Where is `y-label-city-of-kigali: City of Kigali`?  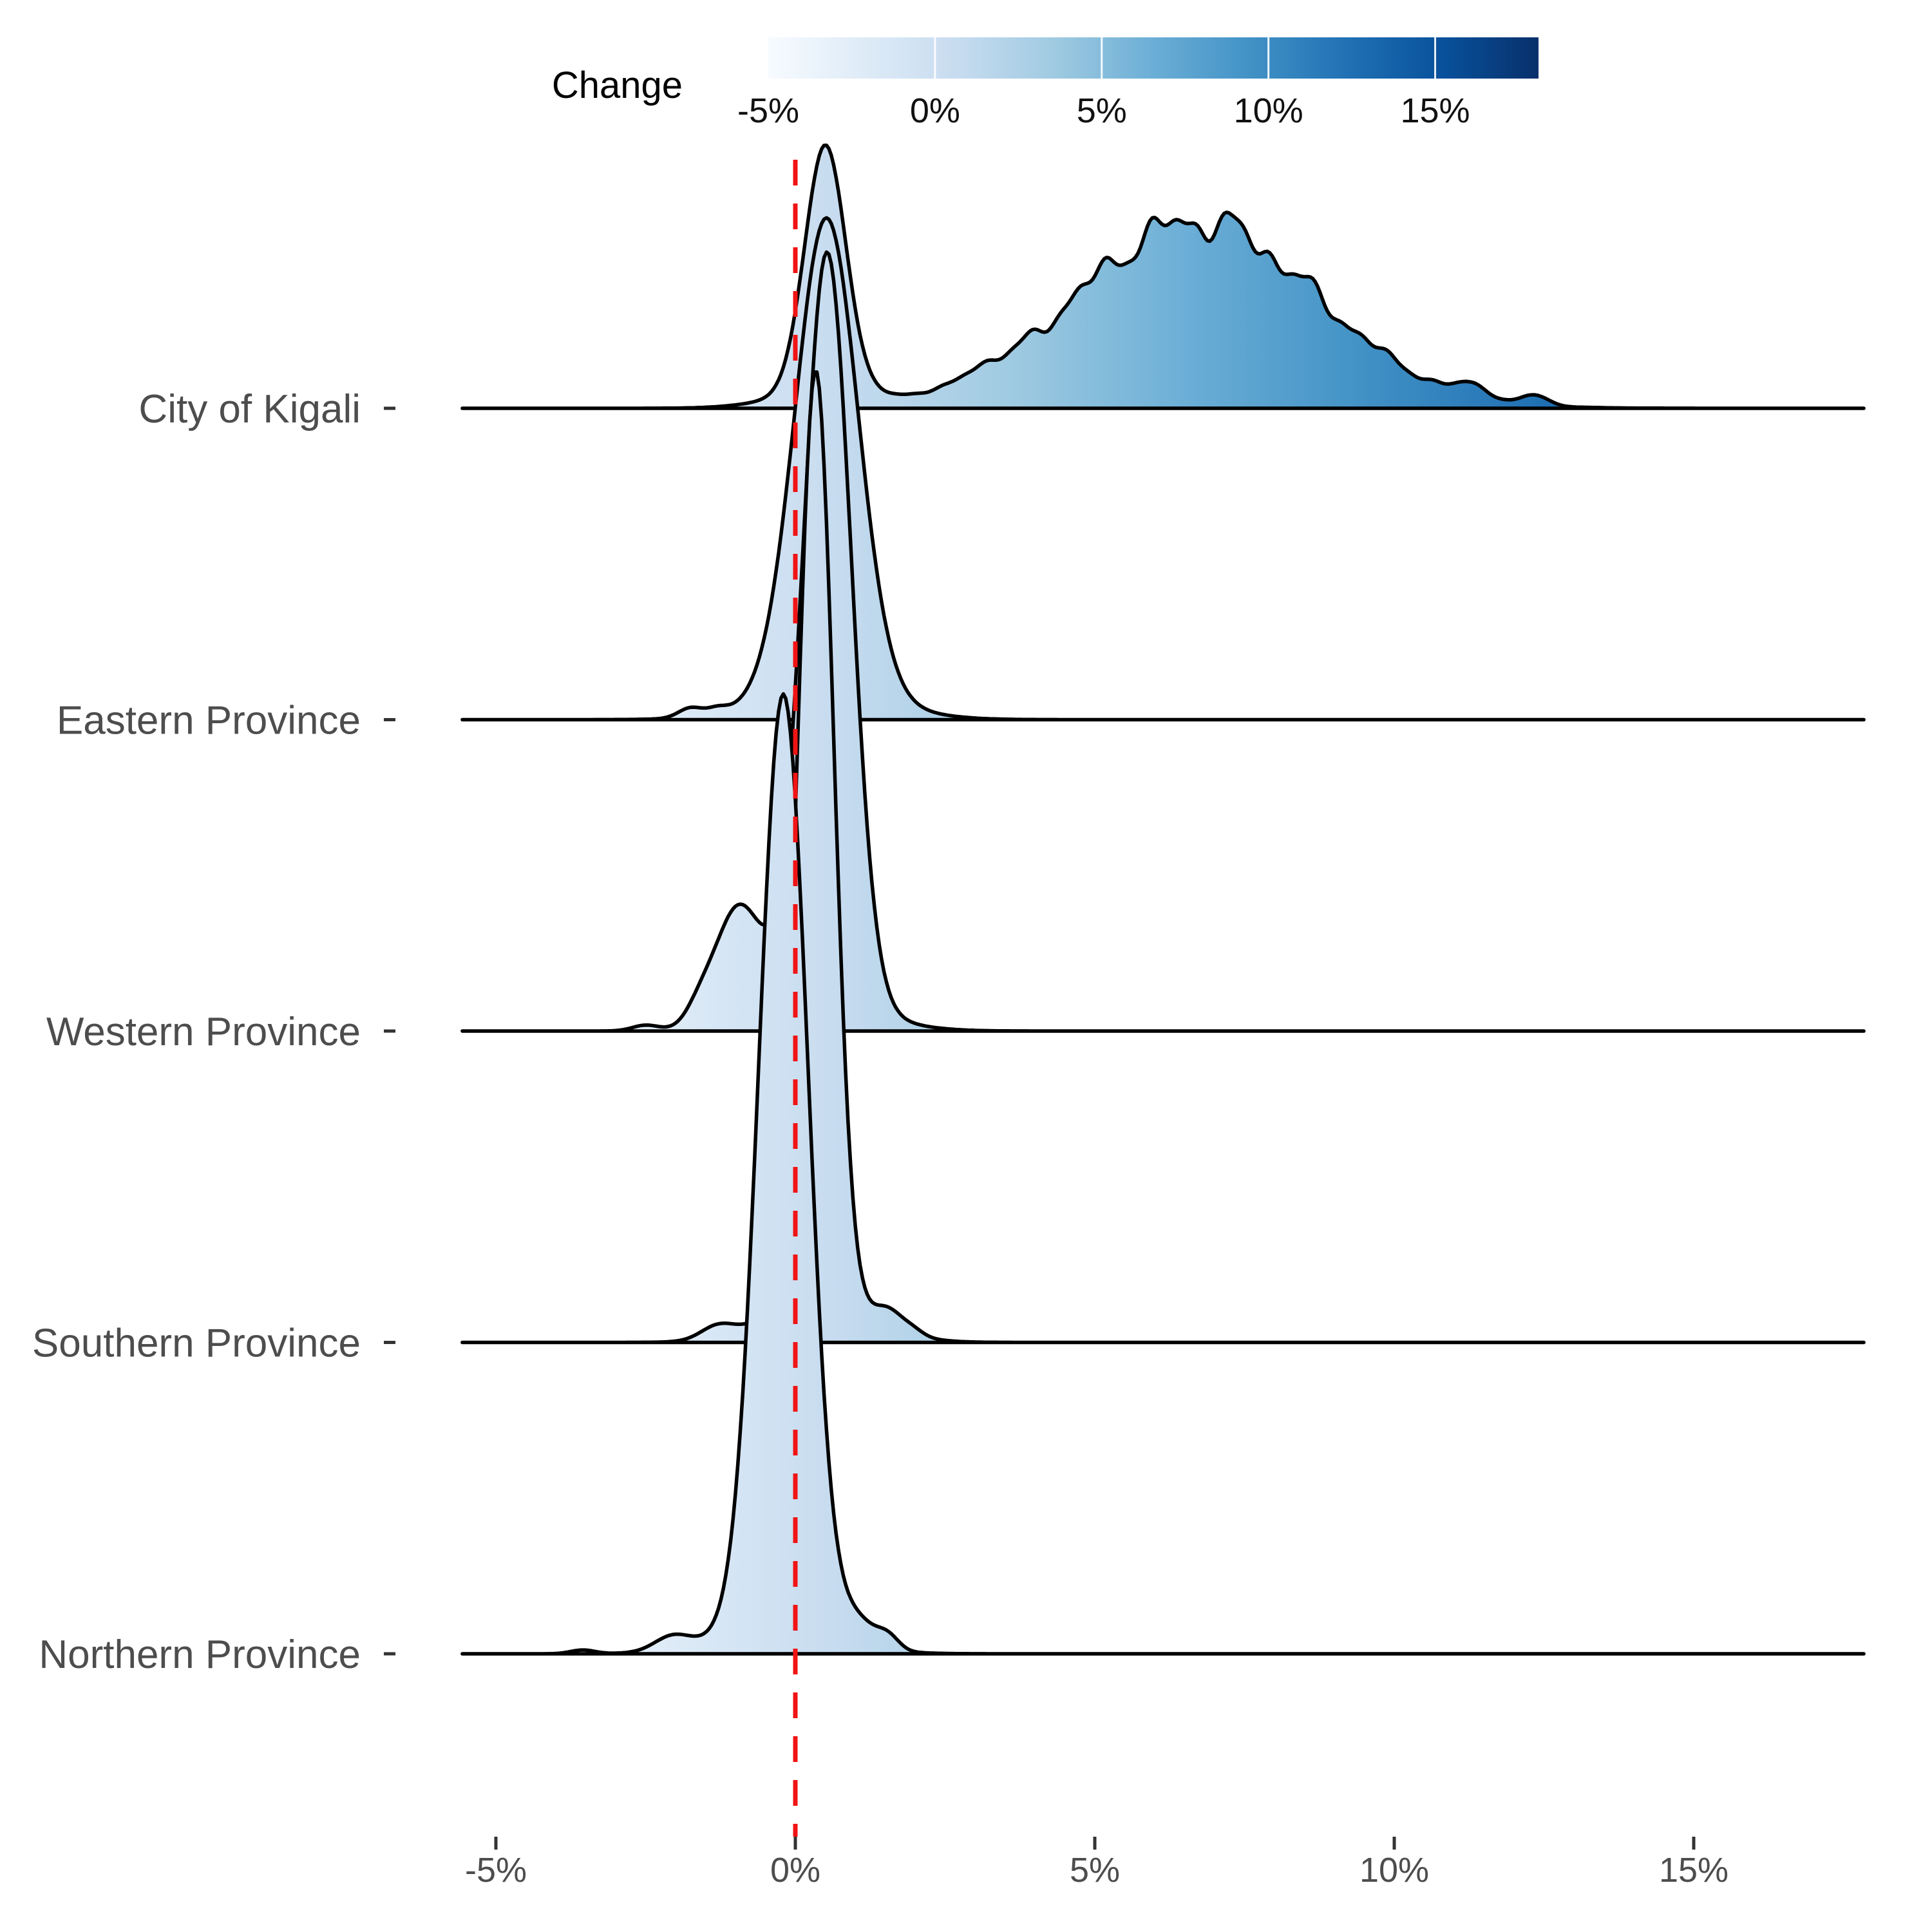
y-label-city-of-kigali: City of Kigali is located at coordinates (249, 409).